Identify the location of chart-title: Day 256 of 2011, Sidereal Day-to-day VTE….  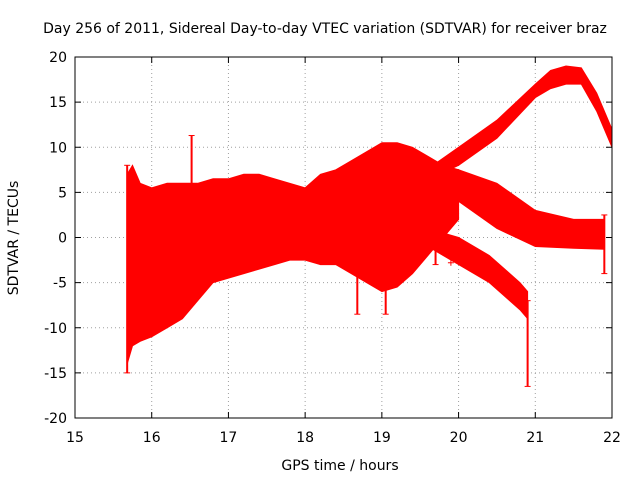
(325, 29).